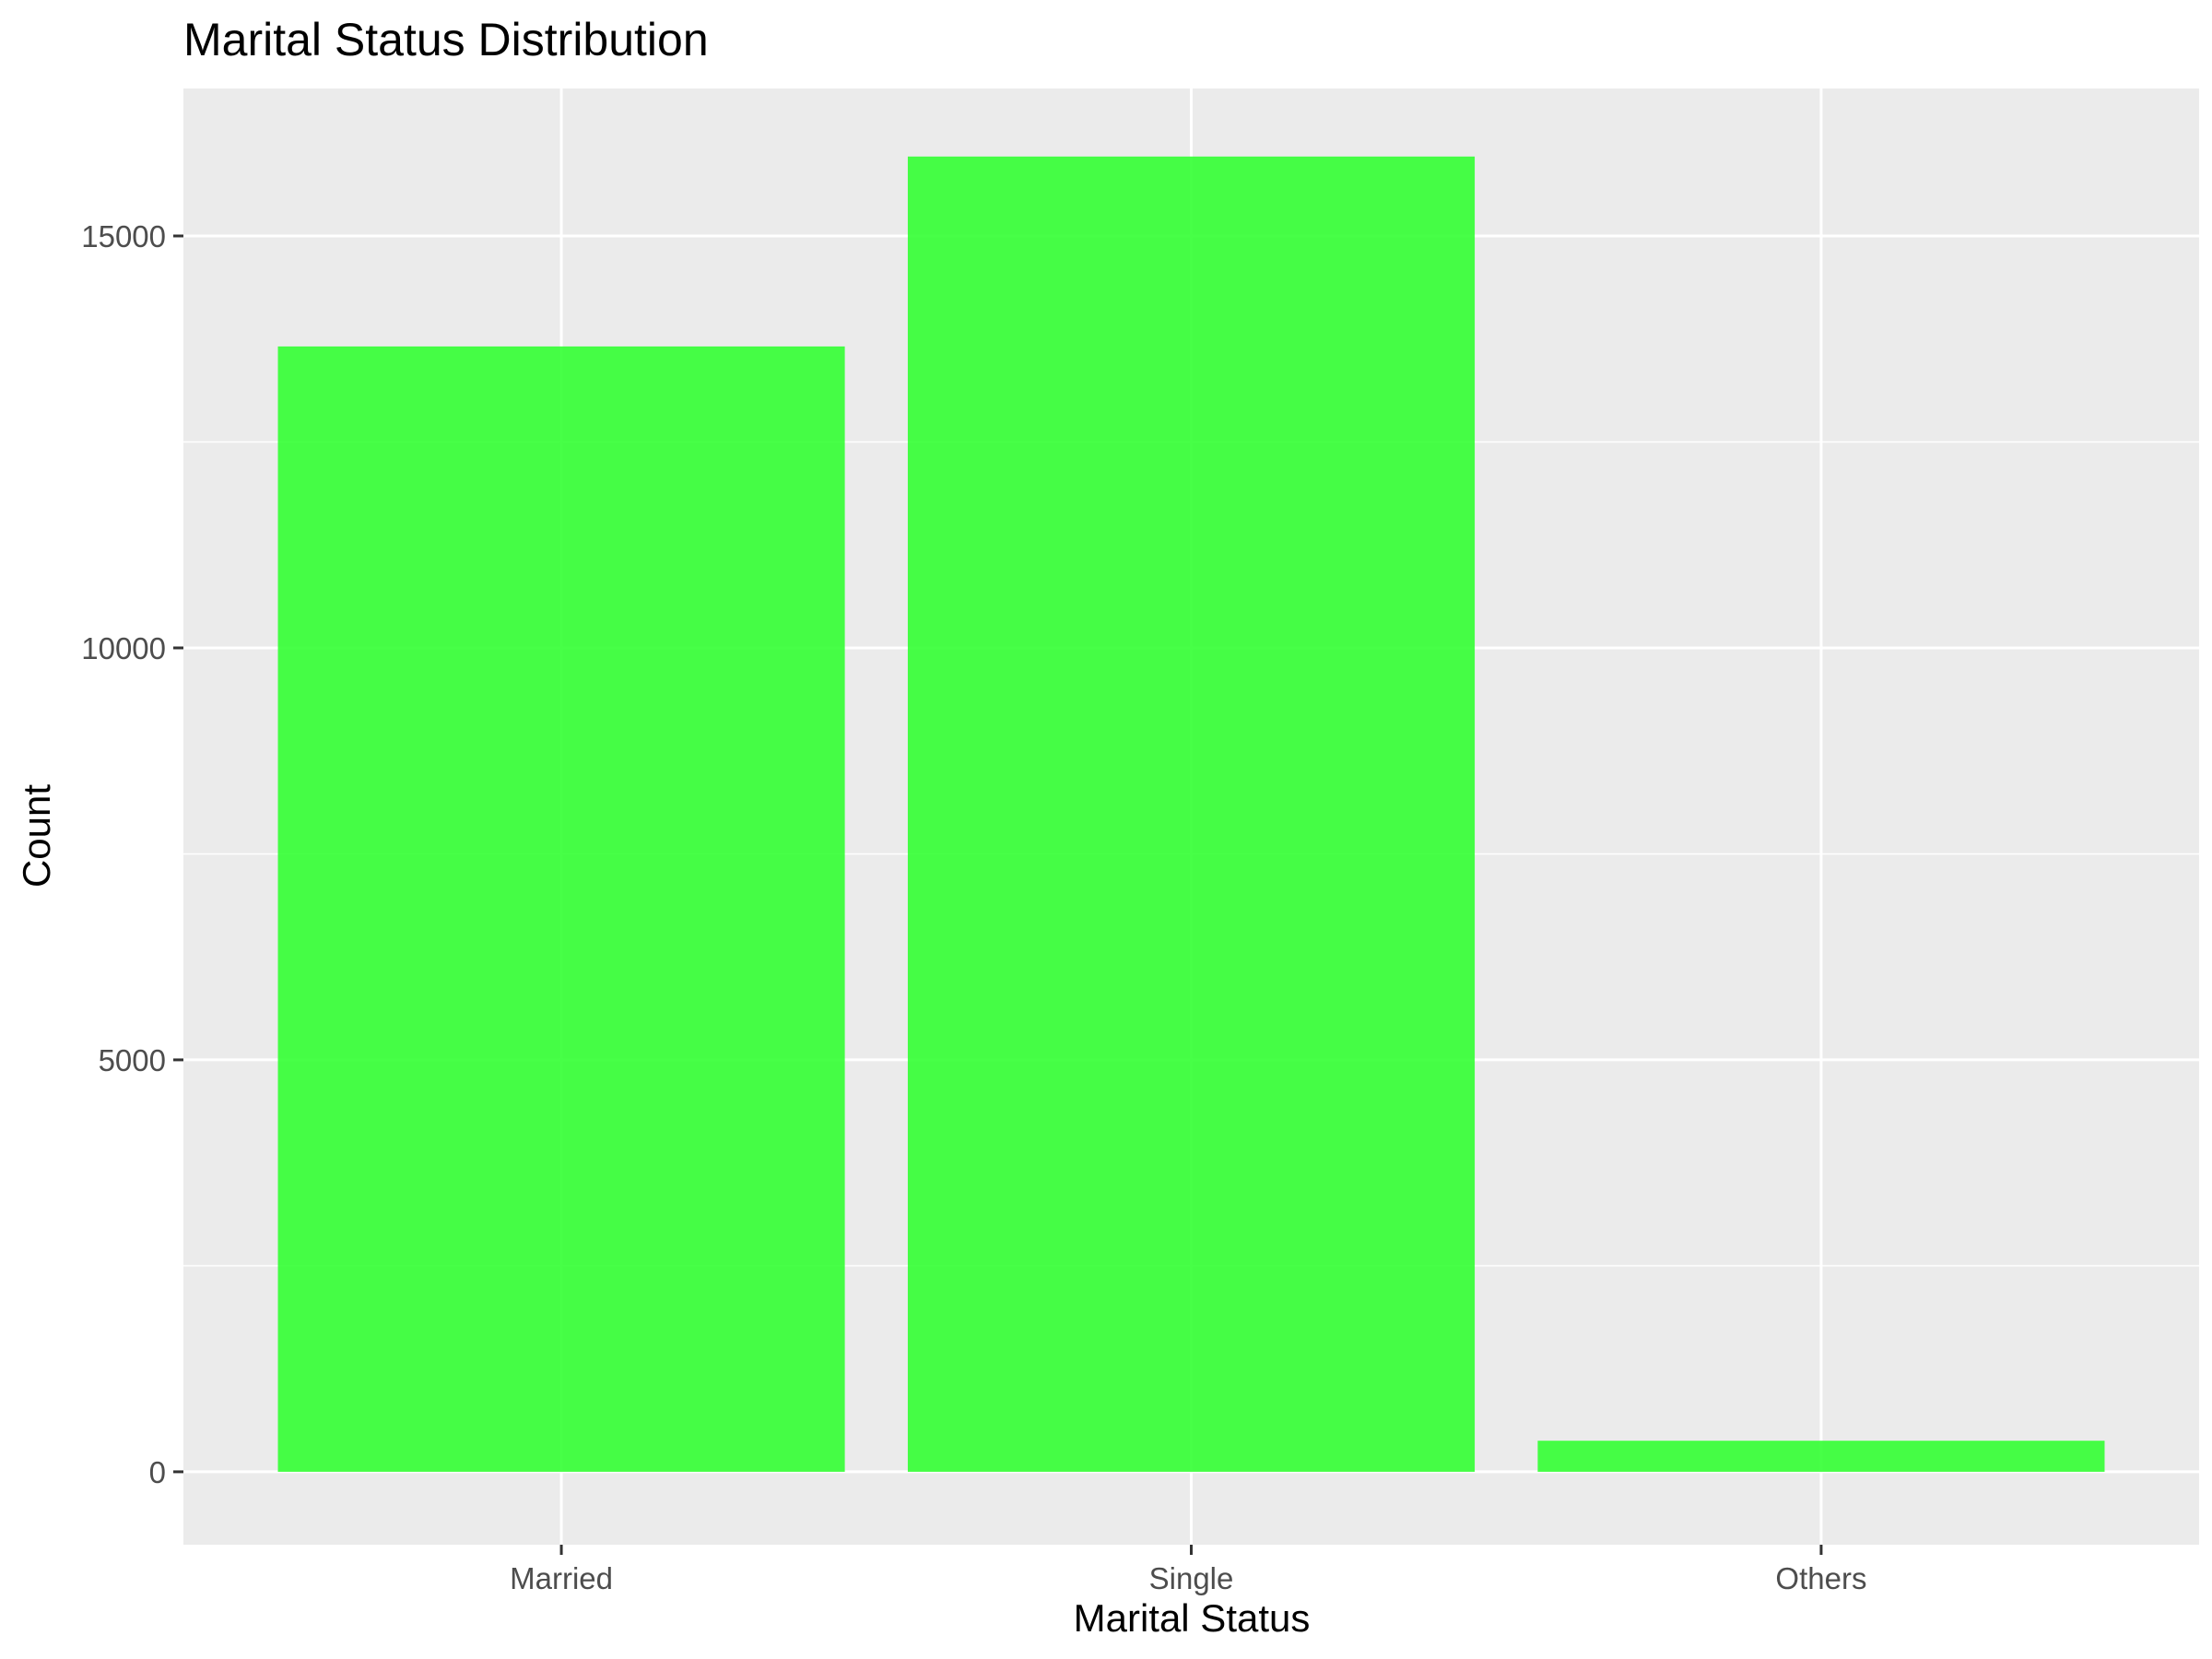 This screenshot has height=1659, width=2212. Describe the element at coordinates (446, 39) in the screenshot. I see `chart-title: Marital Status Distribution` at that location.